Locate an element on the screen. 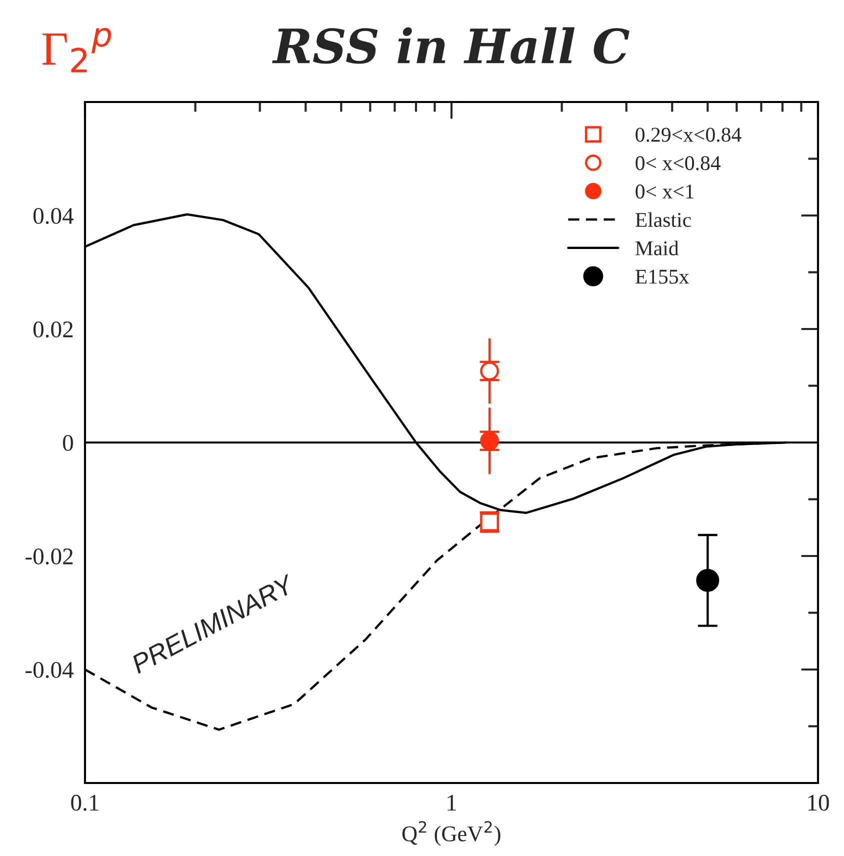 Image resolution: width=844 pixels, height=856 pixels. legend-label: 0.29<x<0.84 is located at coordinates (689, 135).